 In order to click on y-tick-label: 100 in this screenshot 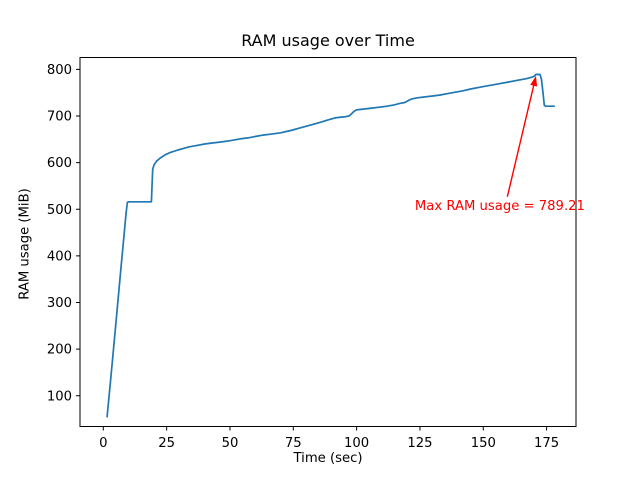, I will do `click(59, 396)`.